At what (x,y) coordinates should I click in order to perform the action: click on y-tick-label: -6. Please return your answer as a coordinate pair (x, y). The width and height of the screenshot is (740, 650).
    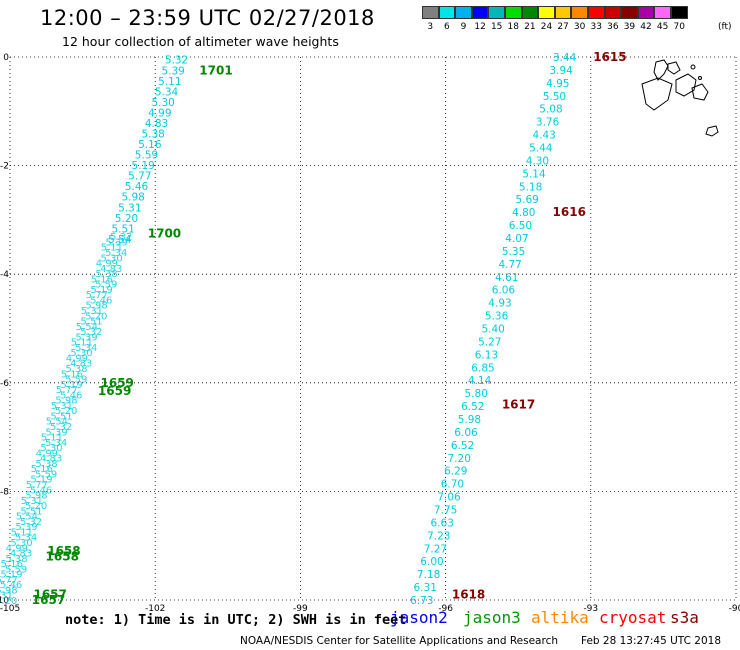
    Looking at the image, I should click on (4, 384).